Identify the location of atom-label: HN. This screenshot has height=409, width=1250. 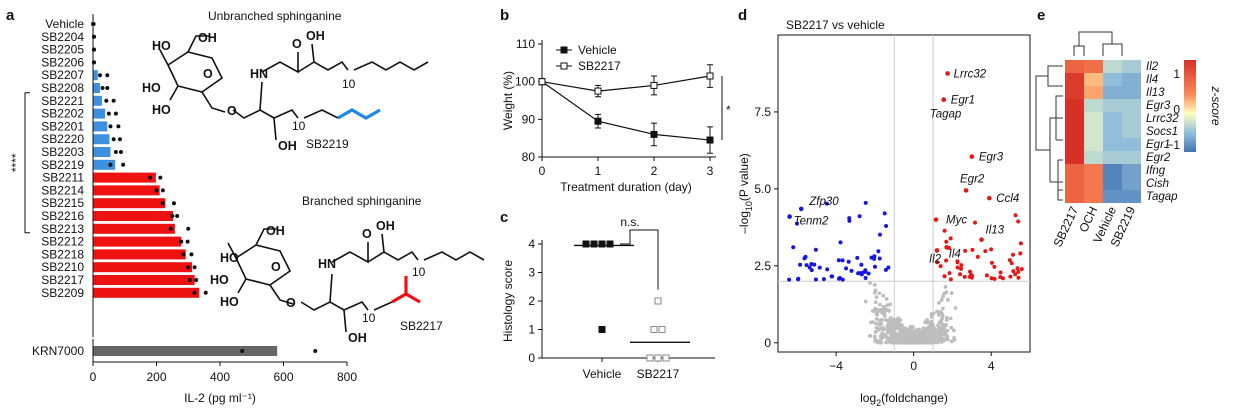
(327, 264).